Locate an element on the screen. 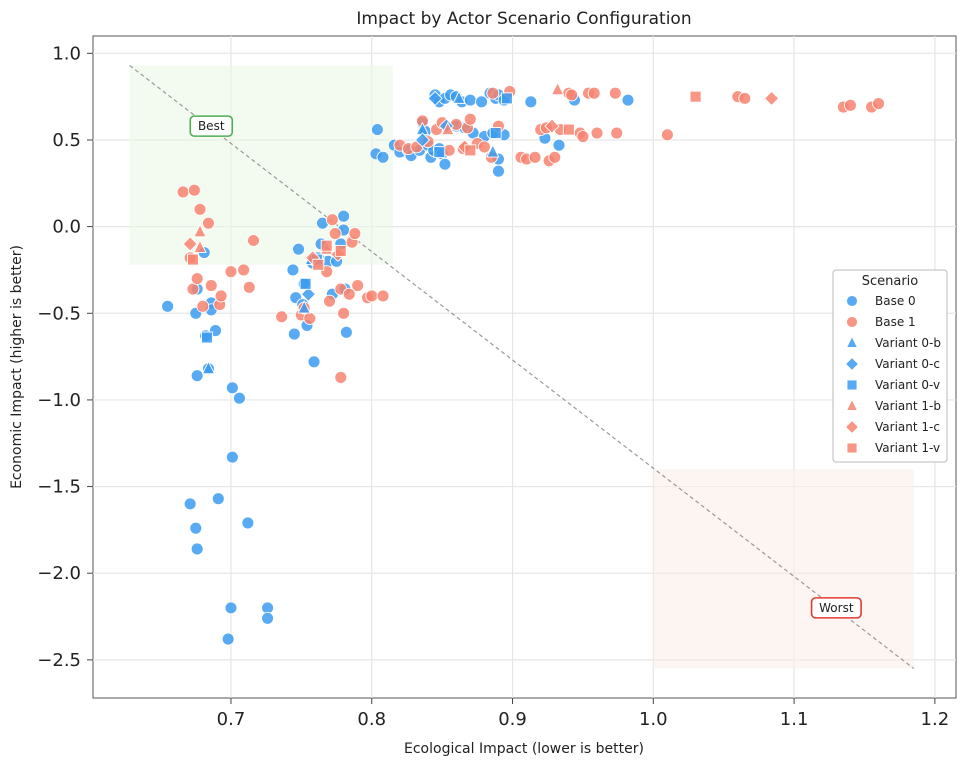  legend-label: Variant 1-b is located at coordinates (908, 406).